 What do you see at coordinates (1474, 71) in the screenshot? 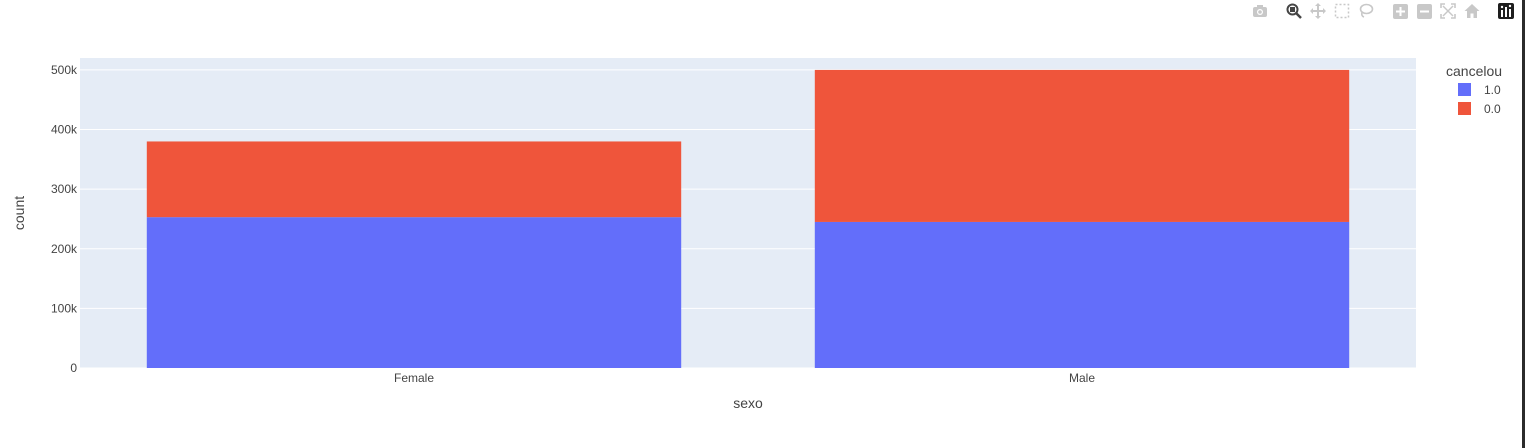
I see `legend-title: cancelou` at bounding box center [1474, 71].